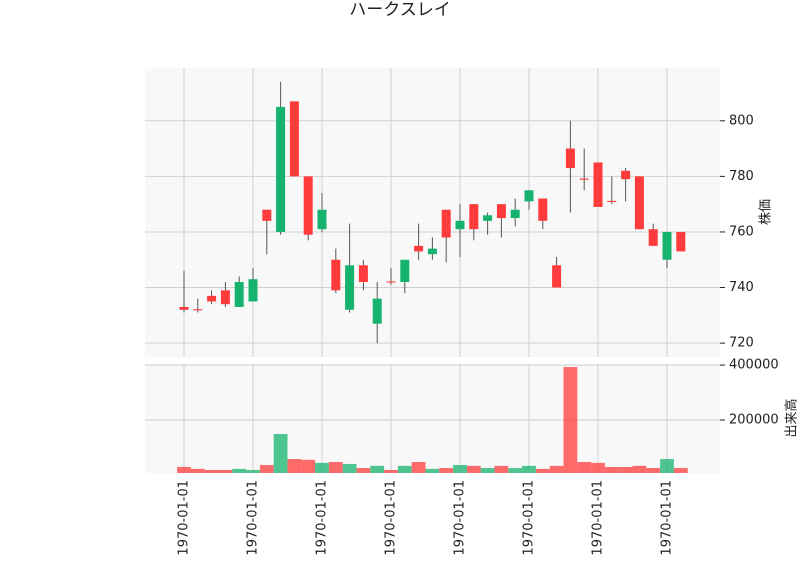 The height and width of the screenshot is (575, 800). Describe the element at coordinates (741, 231) in the screenshot. I see `y-tick-label: 760` at that location.